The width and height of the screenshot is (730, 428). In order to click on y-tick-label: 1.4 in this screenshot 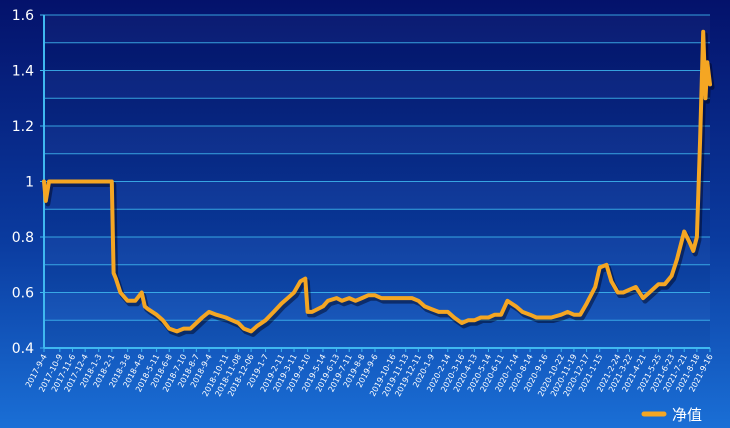, I will do `click(23, 72)`.